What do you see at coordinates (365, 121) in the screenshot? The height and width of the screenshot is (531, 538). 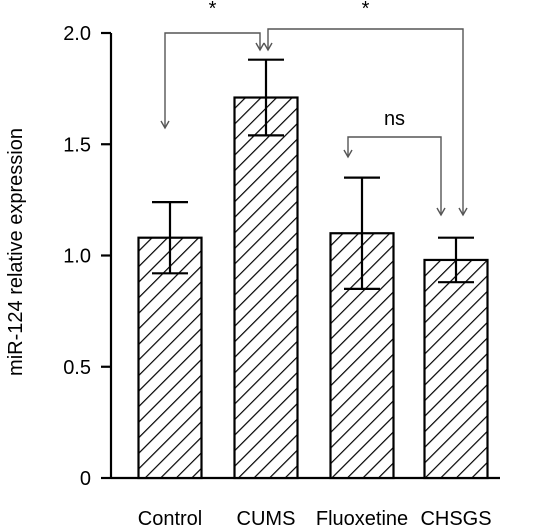 I see `bracket-cums-chsgs` at bounding box center [365, 121].